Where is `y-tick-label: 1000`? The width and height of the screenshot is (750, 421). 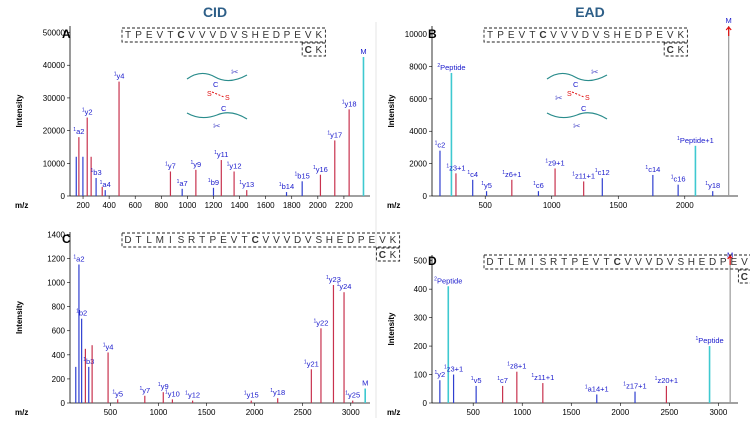
y-tick-label: 1000 is located at coordinates (56, 283).